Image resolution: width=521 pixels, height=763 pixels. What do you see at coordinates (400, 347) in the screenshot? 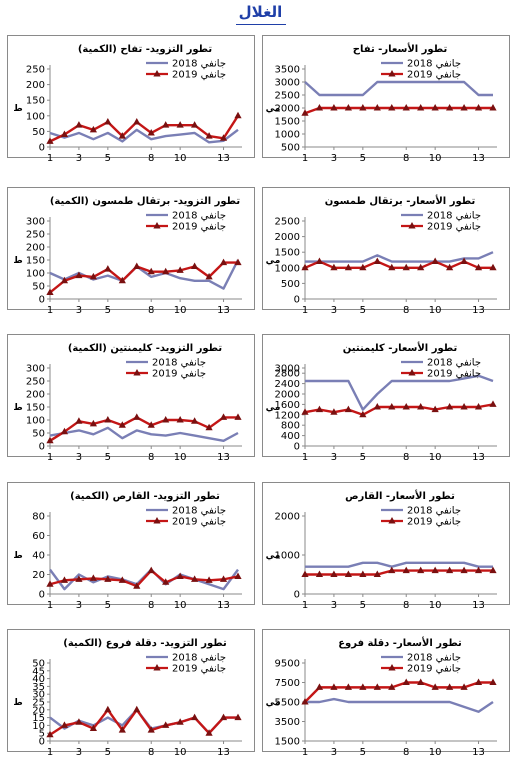
I see `chart-title: تطور الأسعار- كليمنتين` at bounding box center [400, 347].